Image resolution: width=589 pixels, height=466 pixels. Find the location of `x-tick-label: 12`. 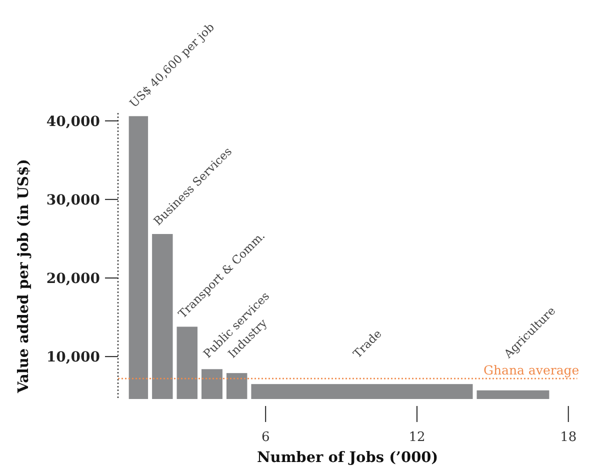

x-tick-label: 12 is located at coordinates (417, 437).